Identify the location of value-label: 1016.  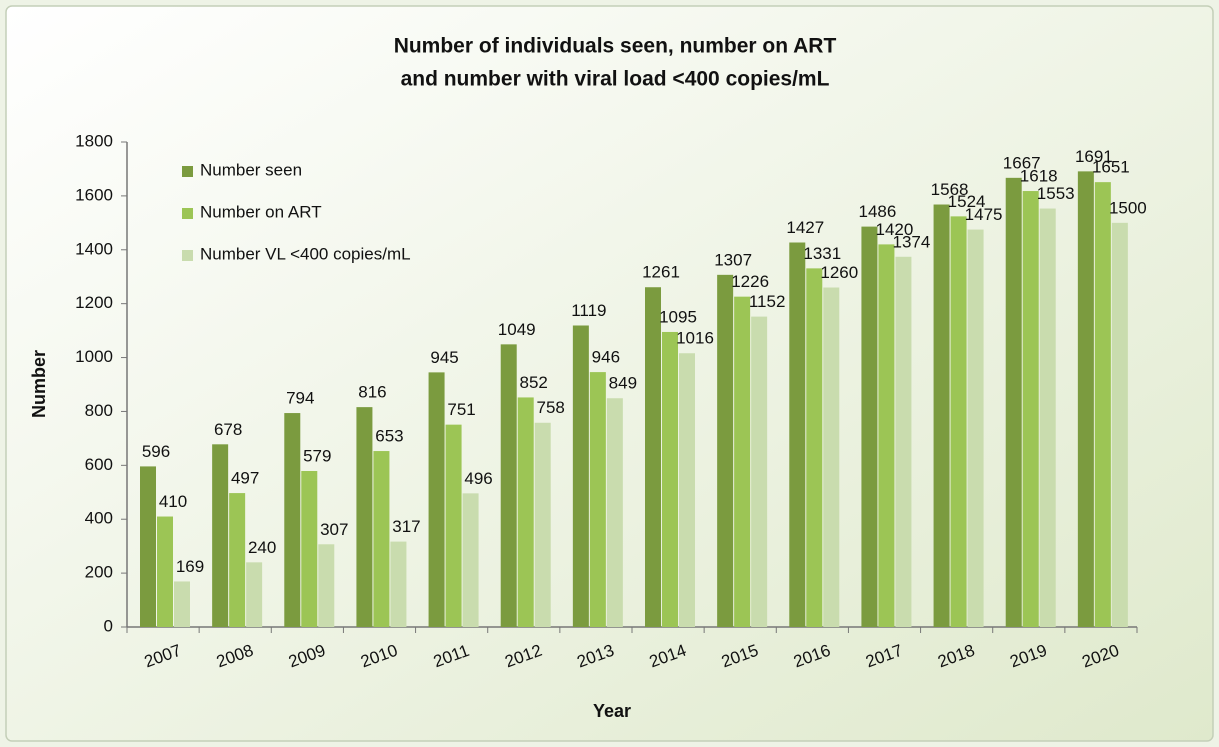
(695, 338).